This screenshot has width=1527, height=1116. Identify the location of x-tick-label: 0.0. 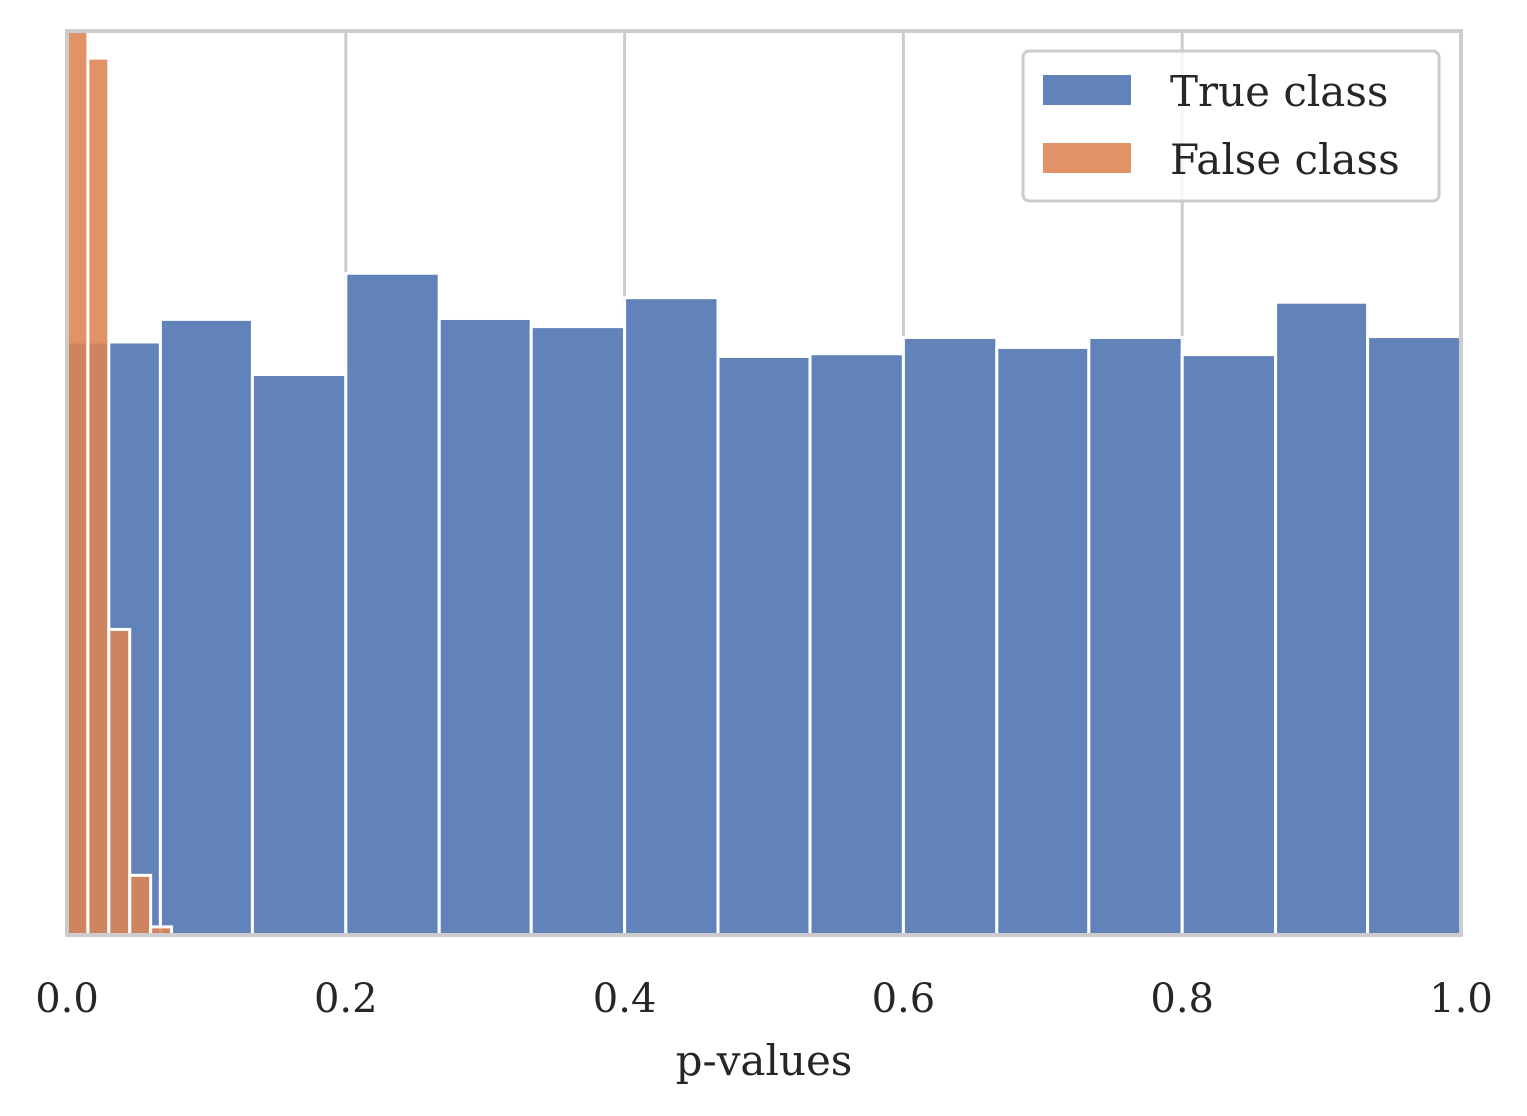
(67, 999).